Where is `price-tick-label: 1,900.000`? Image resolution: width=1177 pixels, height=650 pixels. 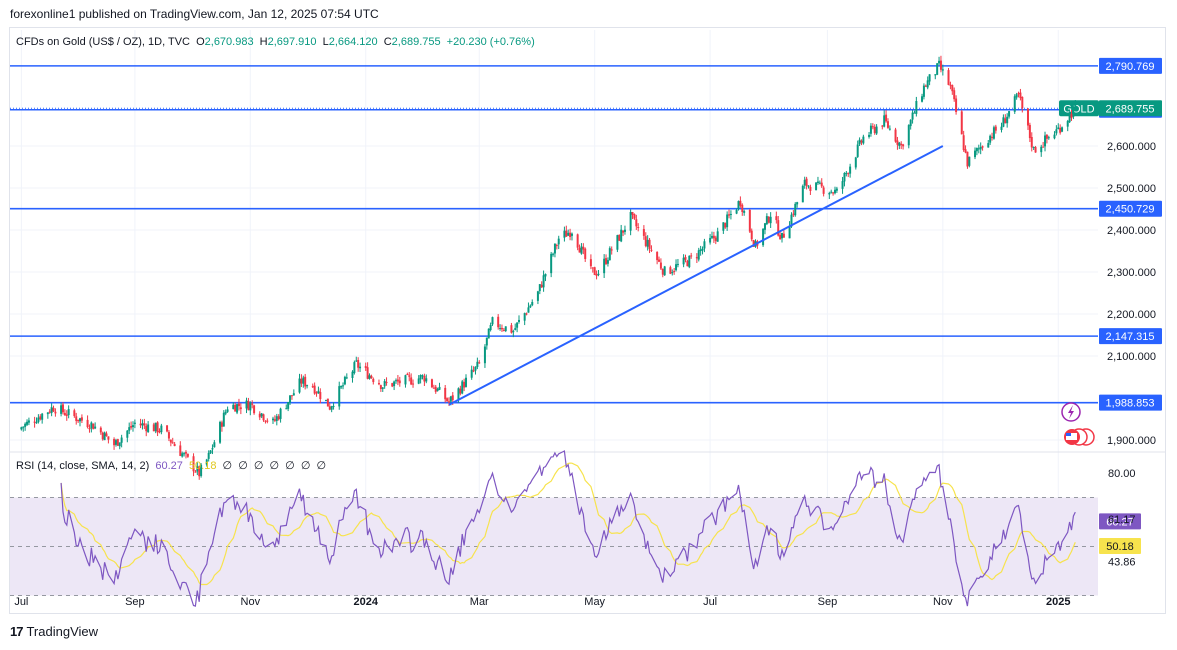
price-tick-label: 1,900.000 is located at coordinates (1131, 441).